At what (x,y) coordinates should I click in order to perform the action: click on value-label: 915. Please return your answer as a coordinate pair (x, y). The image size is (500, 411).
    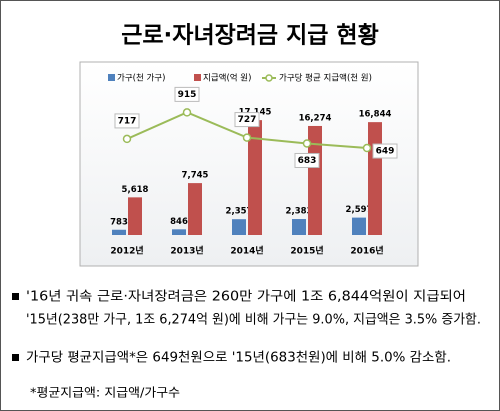
    Looking at the image, I should click on (187, 95).